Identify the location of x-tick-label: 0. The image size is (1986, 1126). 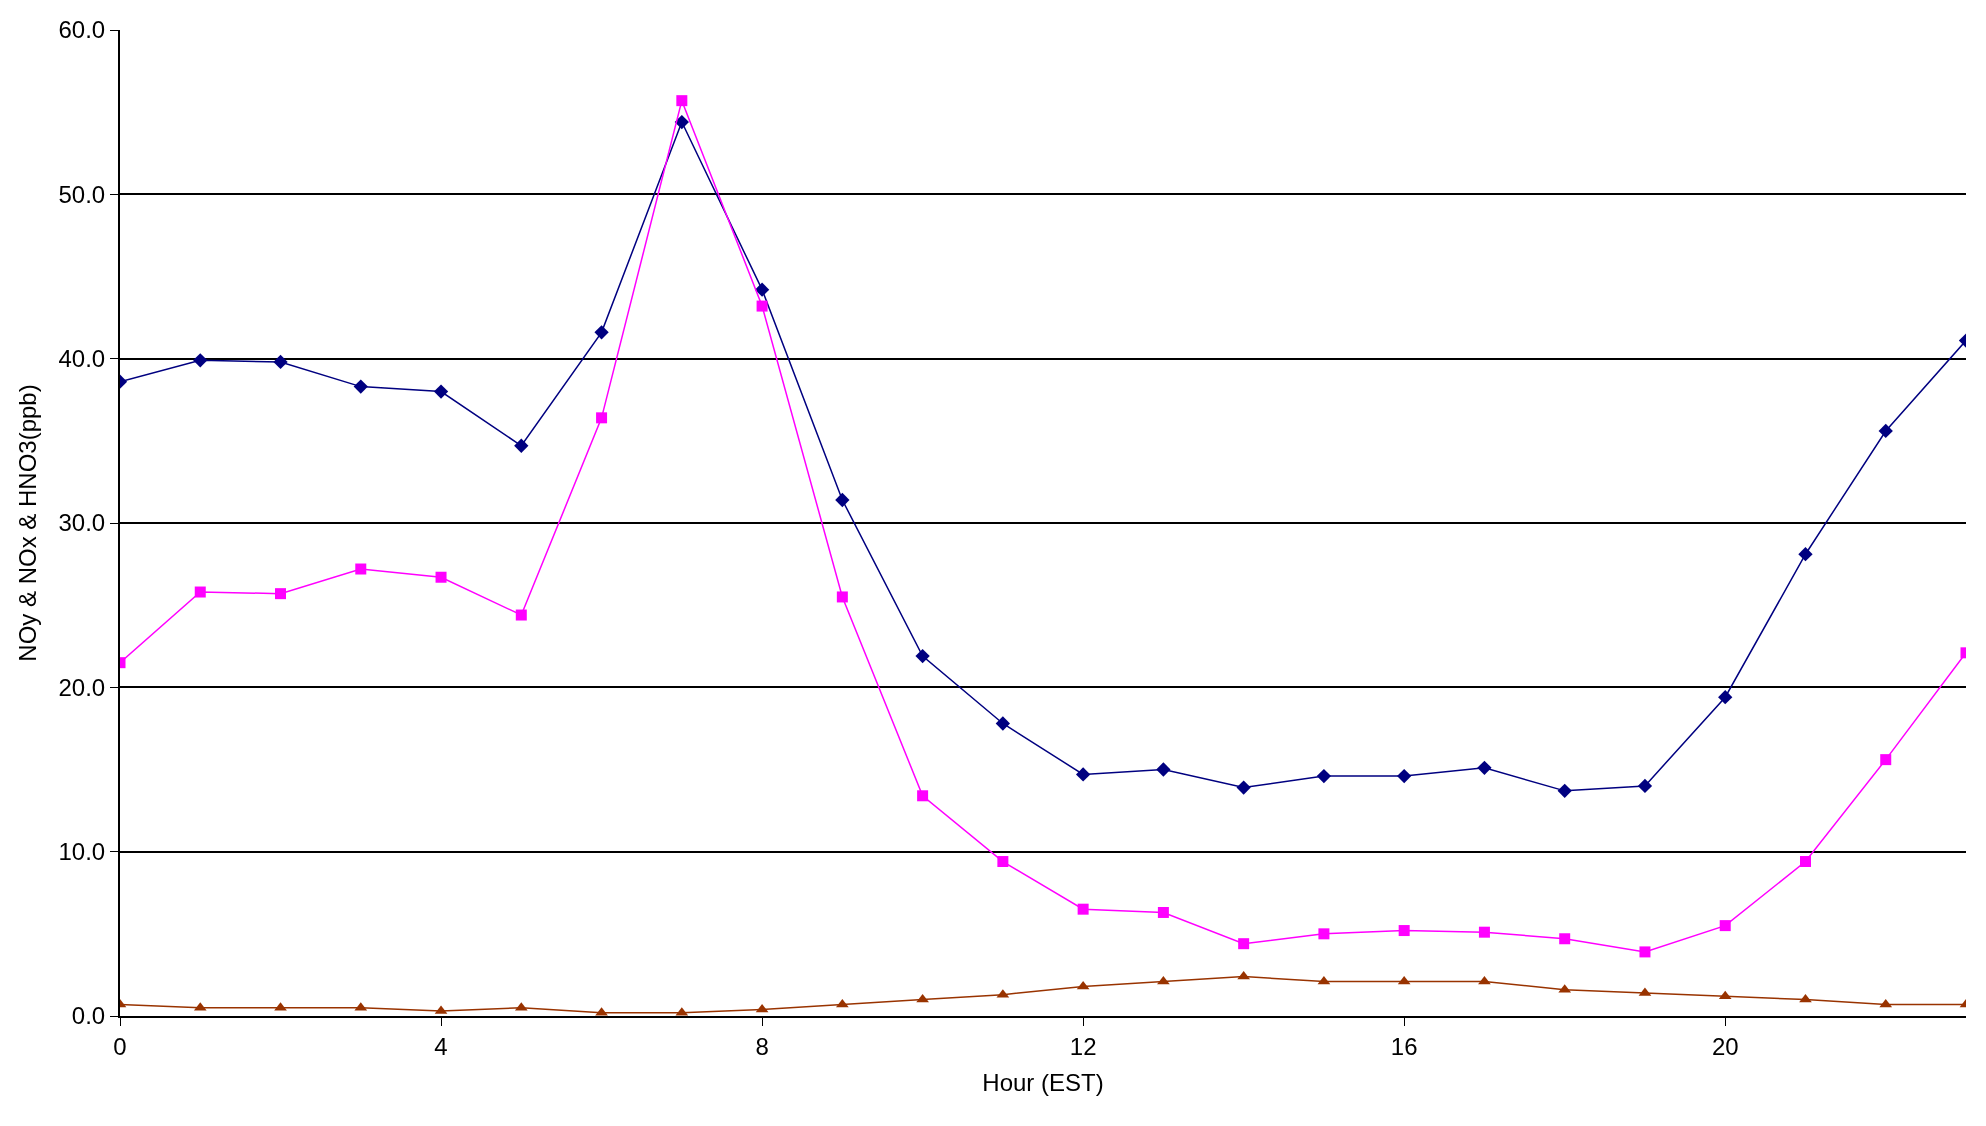
(120, 1046).